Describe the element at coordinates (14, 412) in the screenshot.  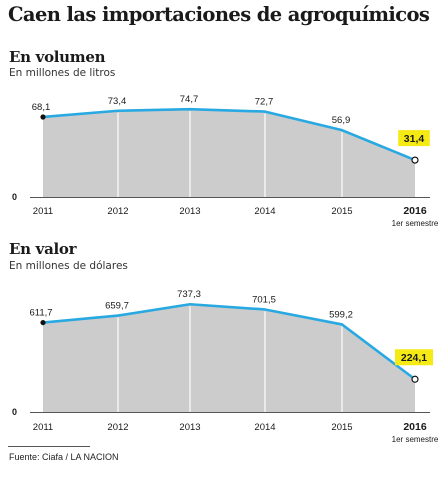
I see `value-zero-label: 0` at that location.